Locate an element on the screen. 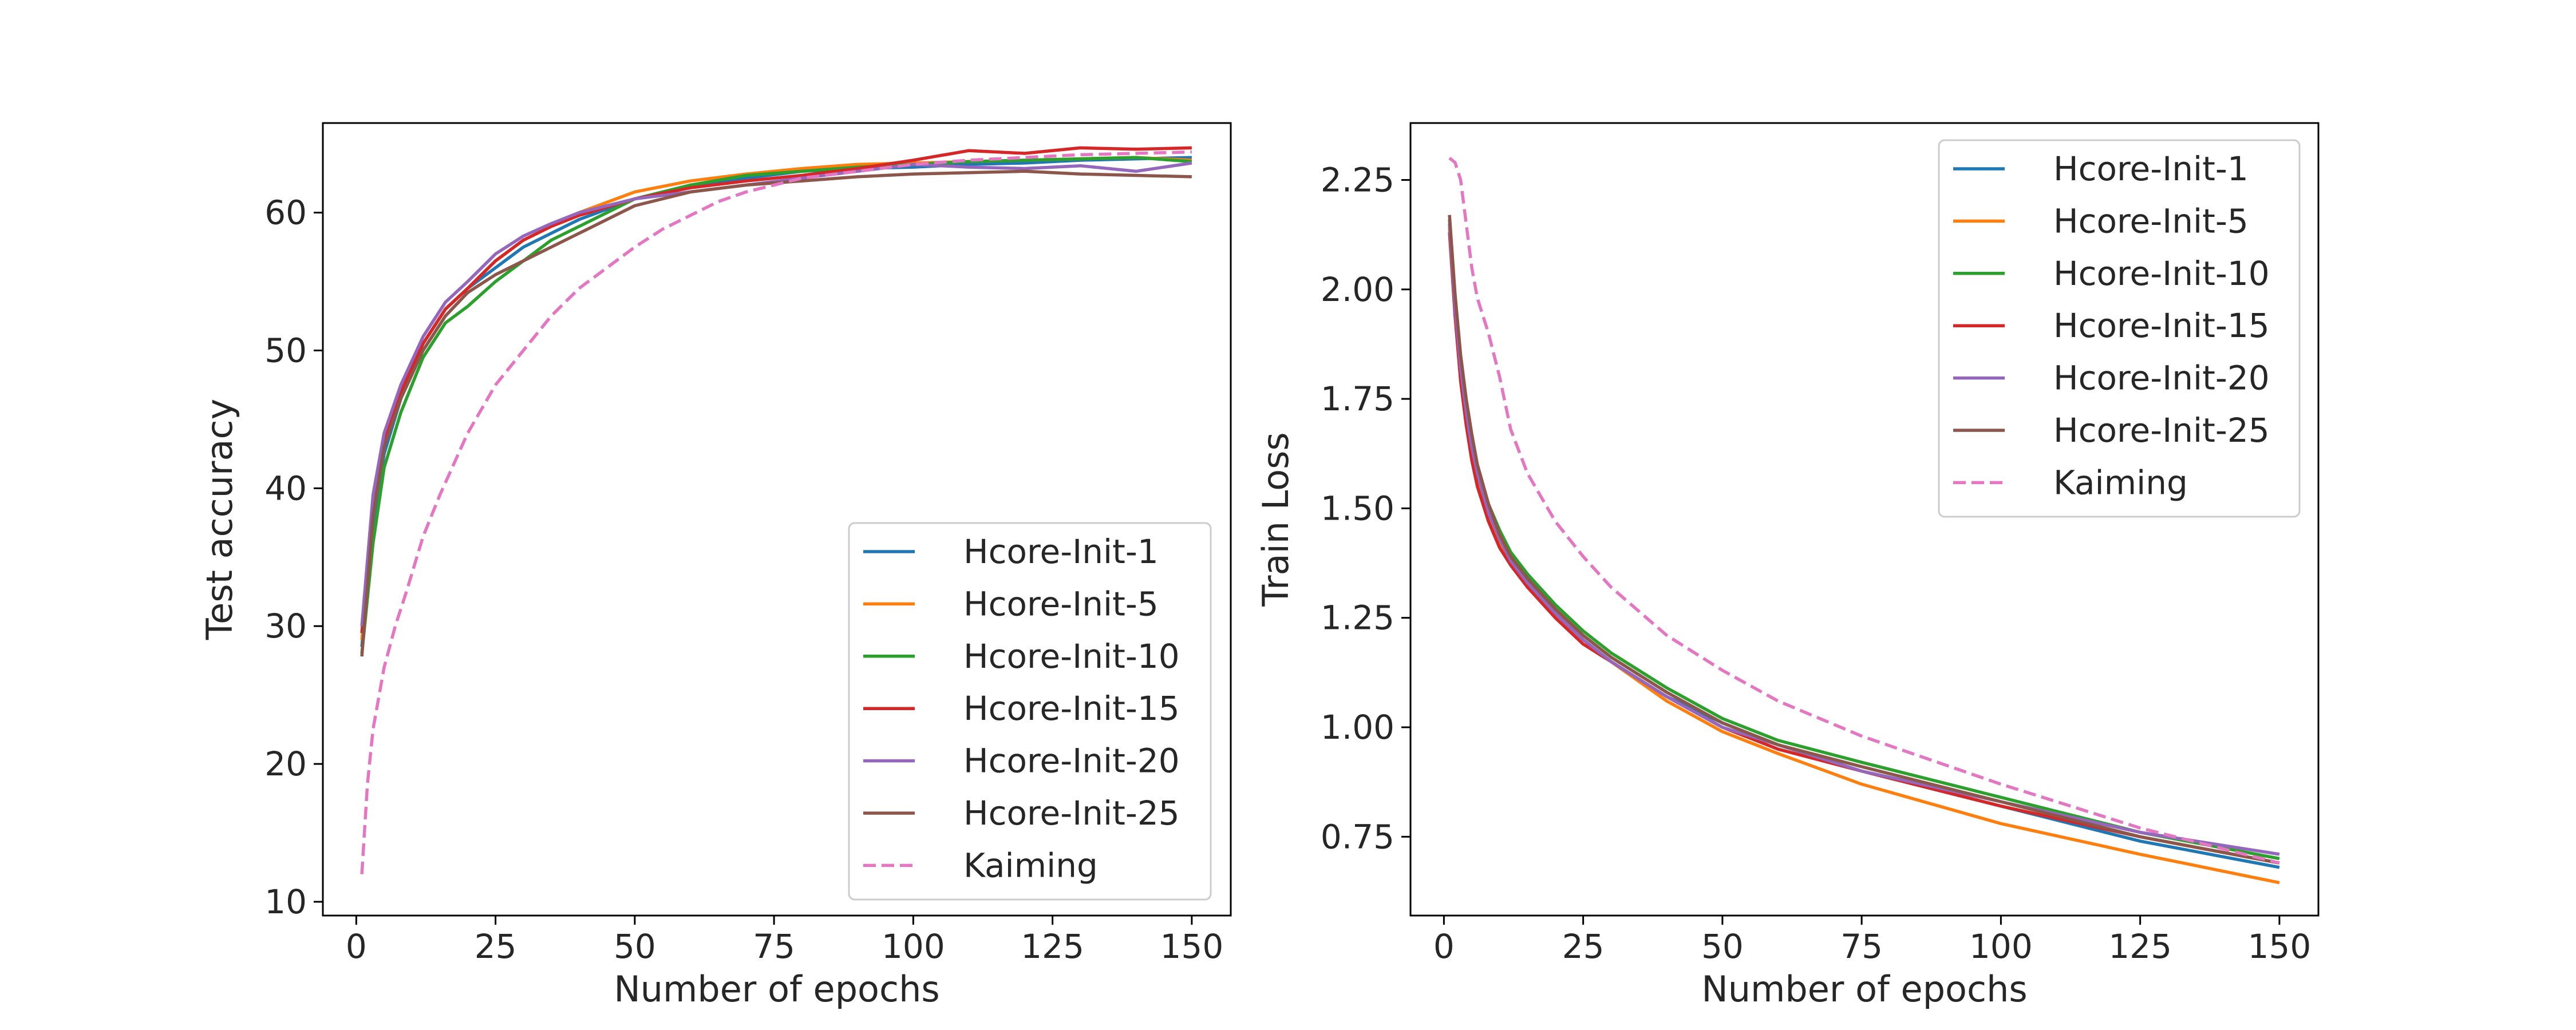 The height and width of the screenshot is (1030, 2576). accuracy-x-tick-label: 125 is located at coordinates (1052, 946).